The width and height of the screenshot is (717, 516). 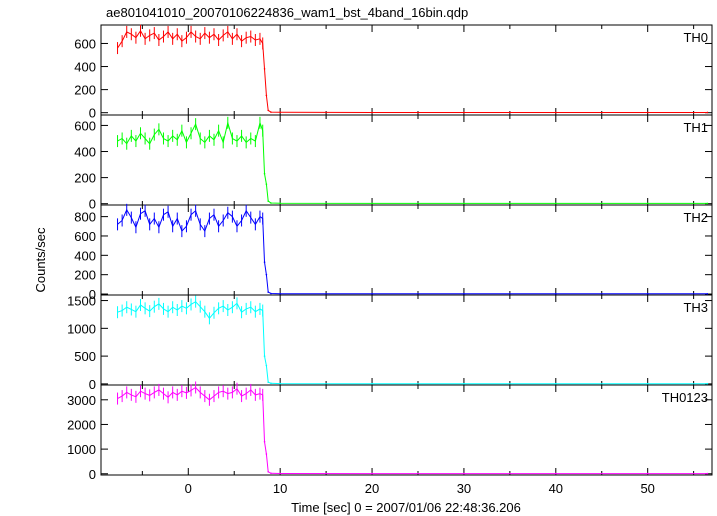 What do you see at coordinates (695, 127) in the screenshot?
I see `series-label: TH1` at bounding box center [695, 127].